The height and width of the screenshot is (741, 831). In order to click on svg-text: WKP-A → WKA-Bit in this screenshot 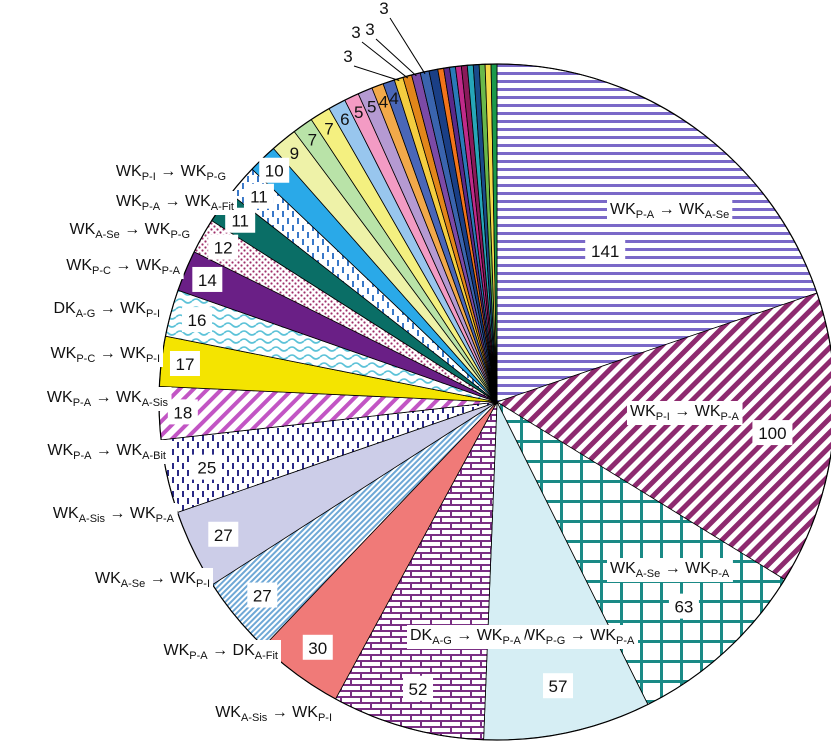, I will do `click(106, 452)`.